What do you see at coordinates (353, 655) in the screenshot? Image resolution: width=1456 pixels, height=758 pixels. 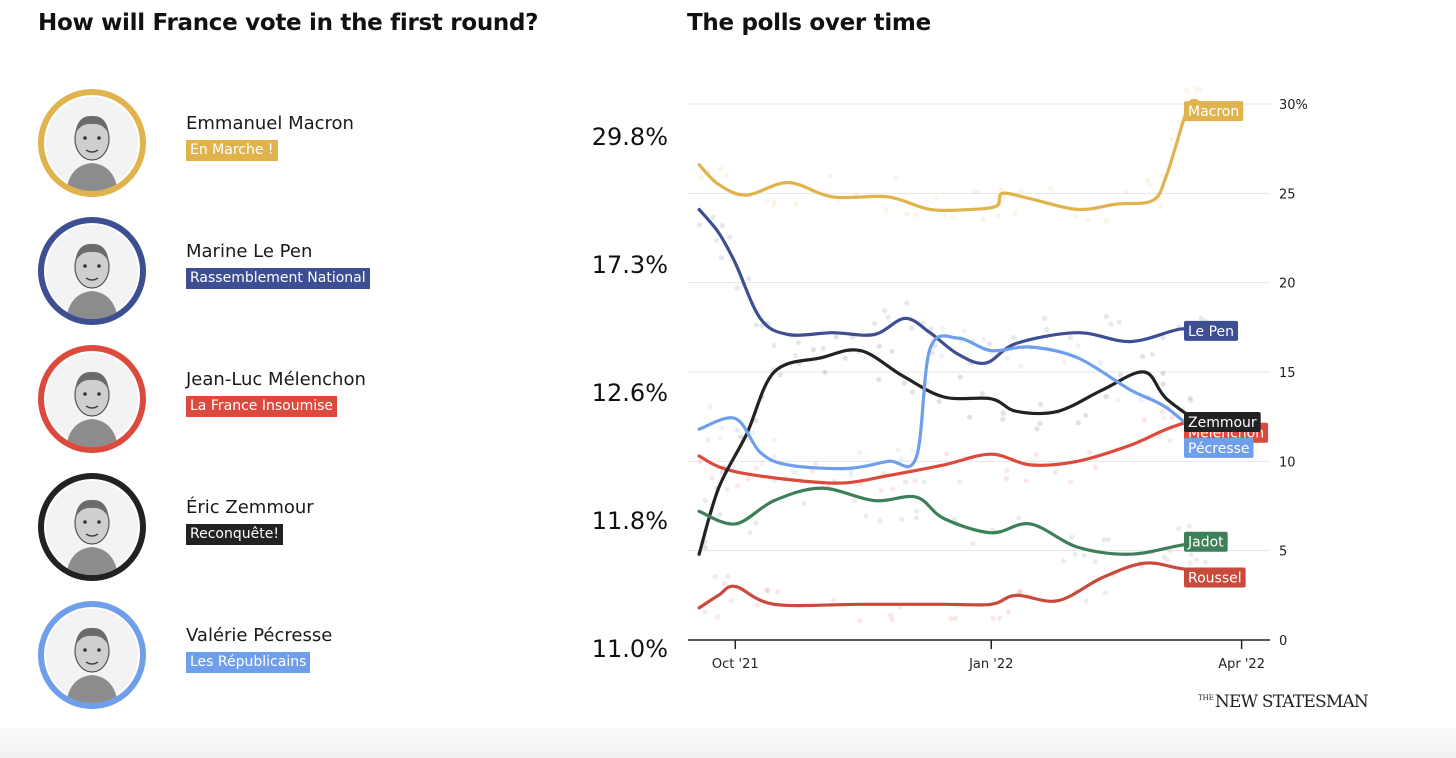 I see `candidate-row-valerie-pecresse: Valérie Pécresse Les Républicains 11.0%` at bounding box center [353, 655].